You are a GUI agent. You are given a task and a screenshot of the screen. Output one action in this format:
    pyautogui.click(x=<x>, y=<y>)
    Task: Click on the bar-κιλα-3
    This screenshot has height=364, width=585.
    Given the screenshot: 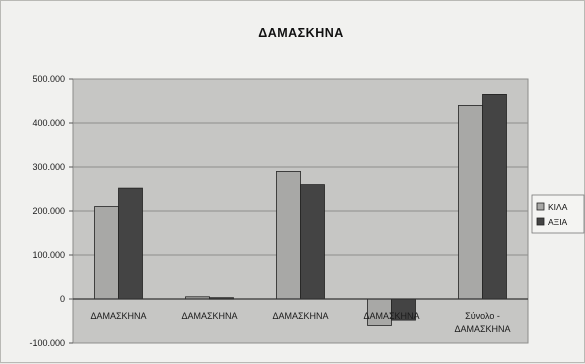 What is the action you would take?
    pyautogui.click(x=288, y=235)
    